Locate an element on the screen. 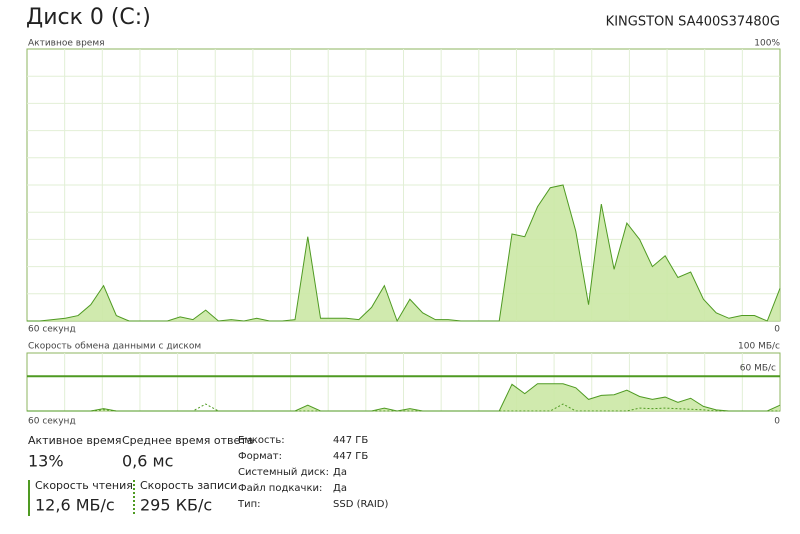 Image resolution: width=800 pixels, height=534 pixels. stat-label: Скорость чтения is located at coordinates (84, 485).